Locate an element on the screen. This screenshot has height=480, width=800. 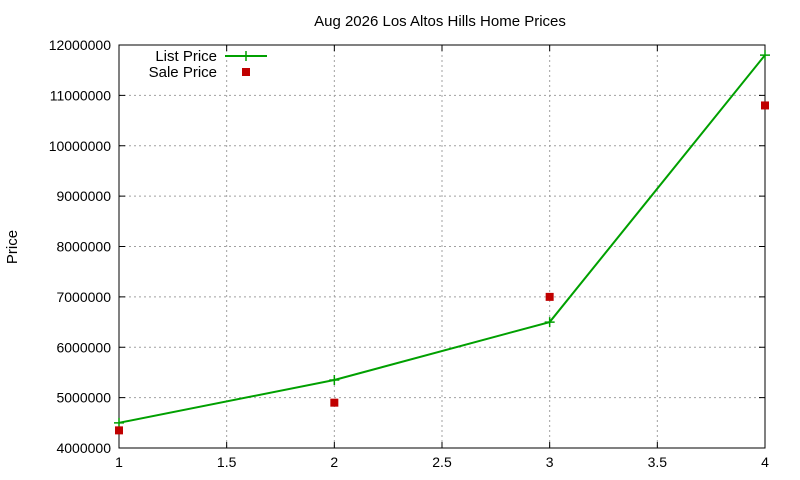
y-tick-label: 6000000 is located at coordinates (83, 347).